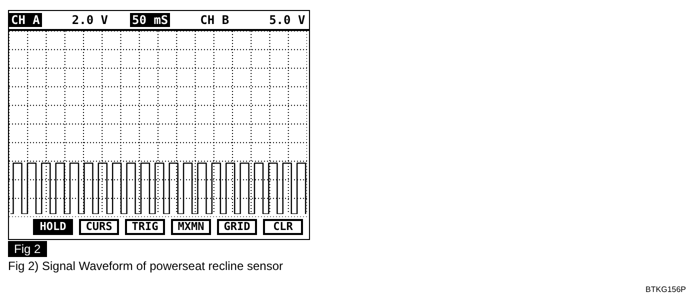 This screenshot has height=303, width=694. Describe the element at coordinates (215, 20) in the screenshot. I see `text: CH B` at that location.